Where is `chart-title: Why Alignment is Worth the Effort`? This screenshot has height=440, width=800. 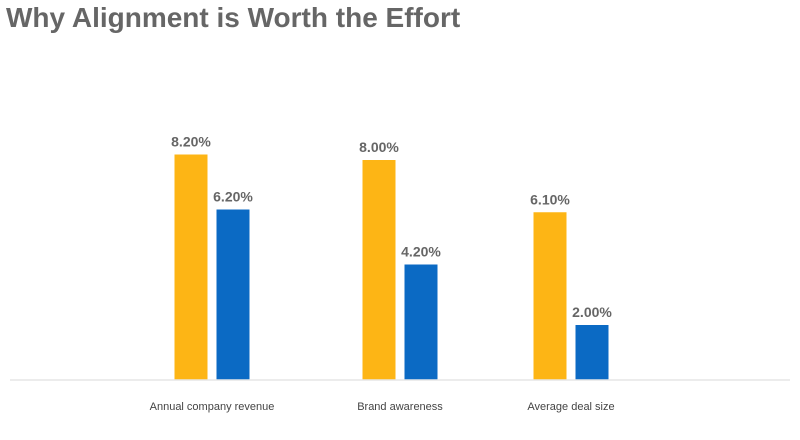
chart-title: Why Alignment is Worth the Effort is located at coordinates (233, 17).